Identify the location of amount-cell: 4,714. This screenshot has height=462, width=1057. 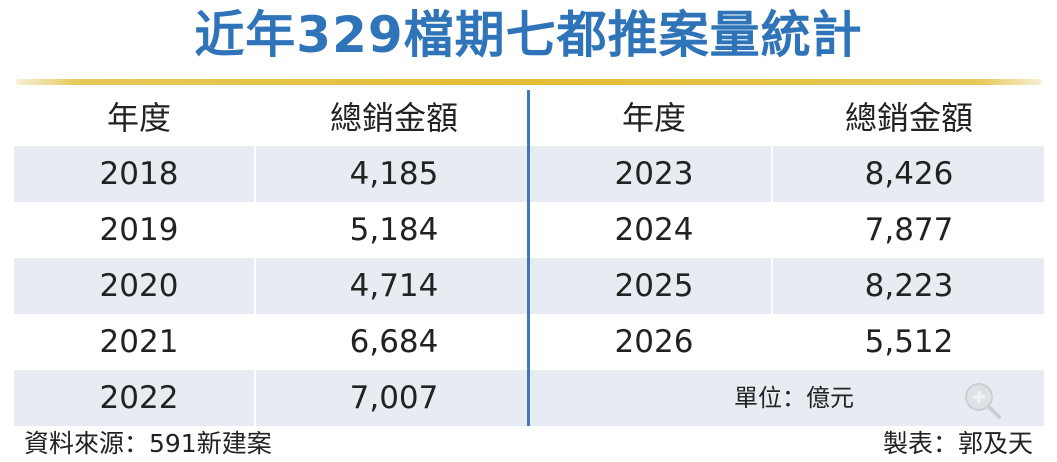
(394, 286).